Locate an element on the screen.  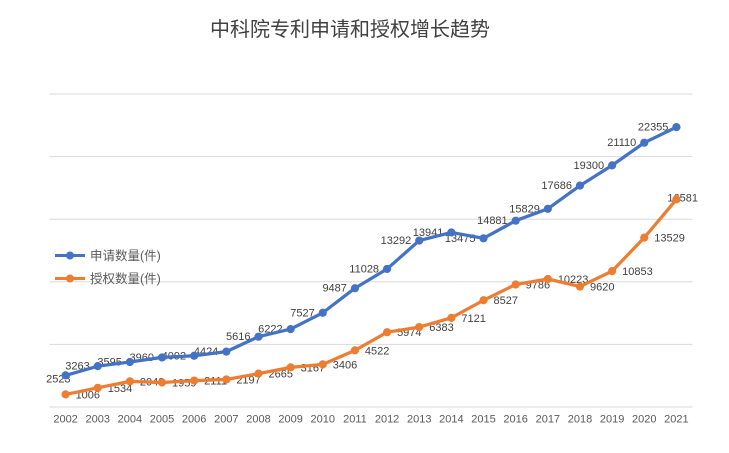
data-label: 13529 is located at coordinates (669, 239).